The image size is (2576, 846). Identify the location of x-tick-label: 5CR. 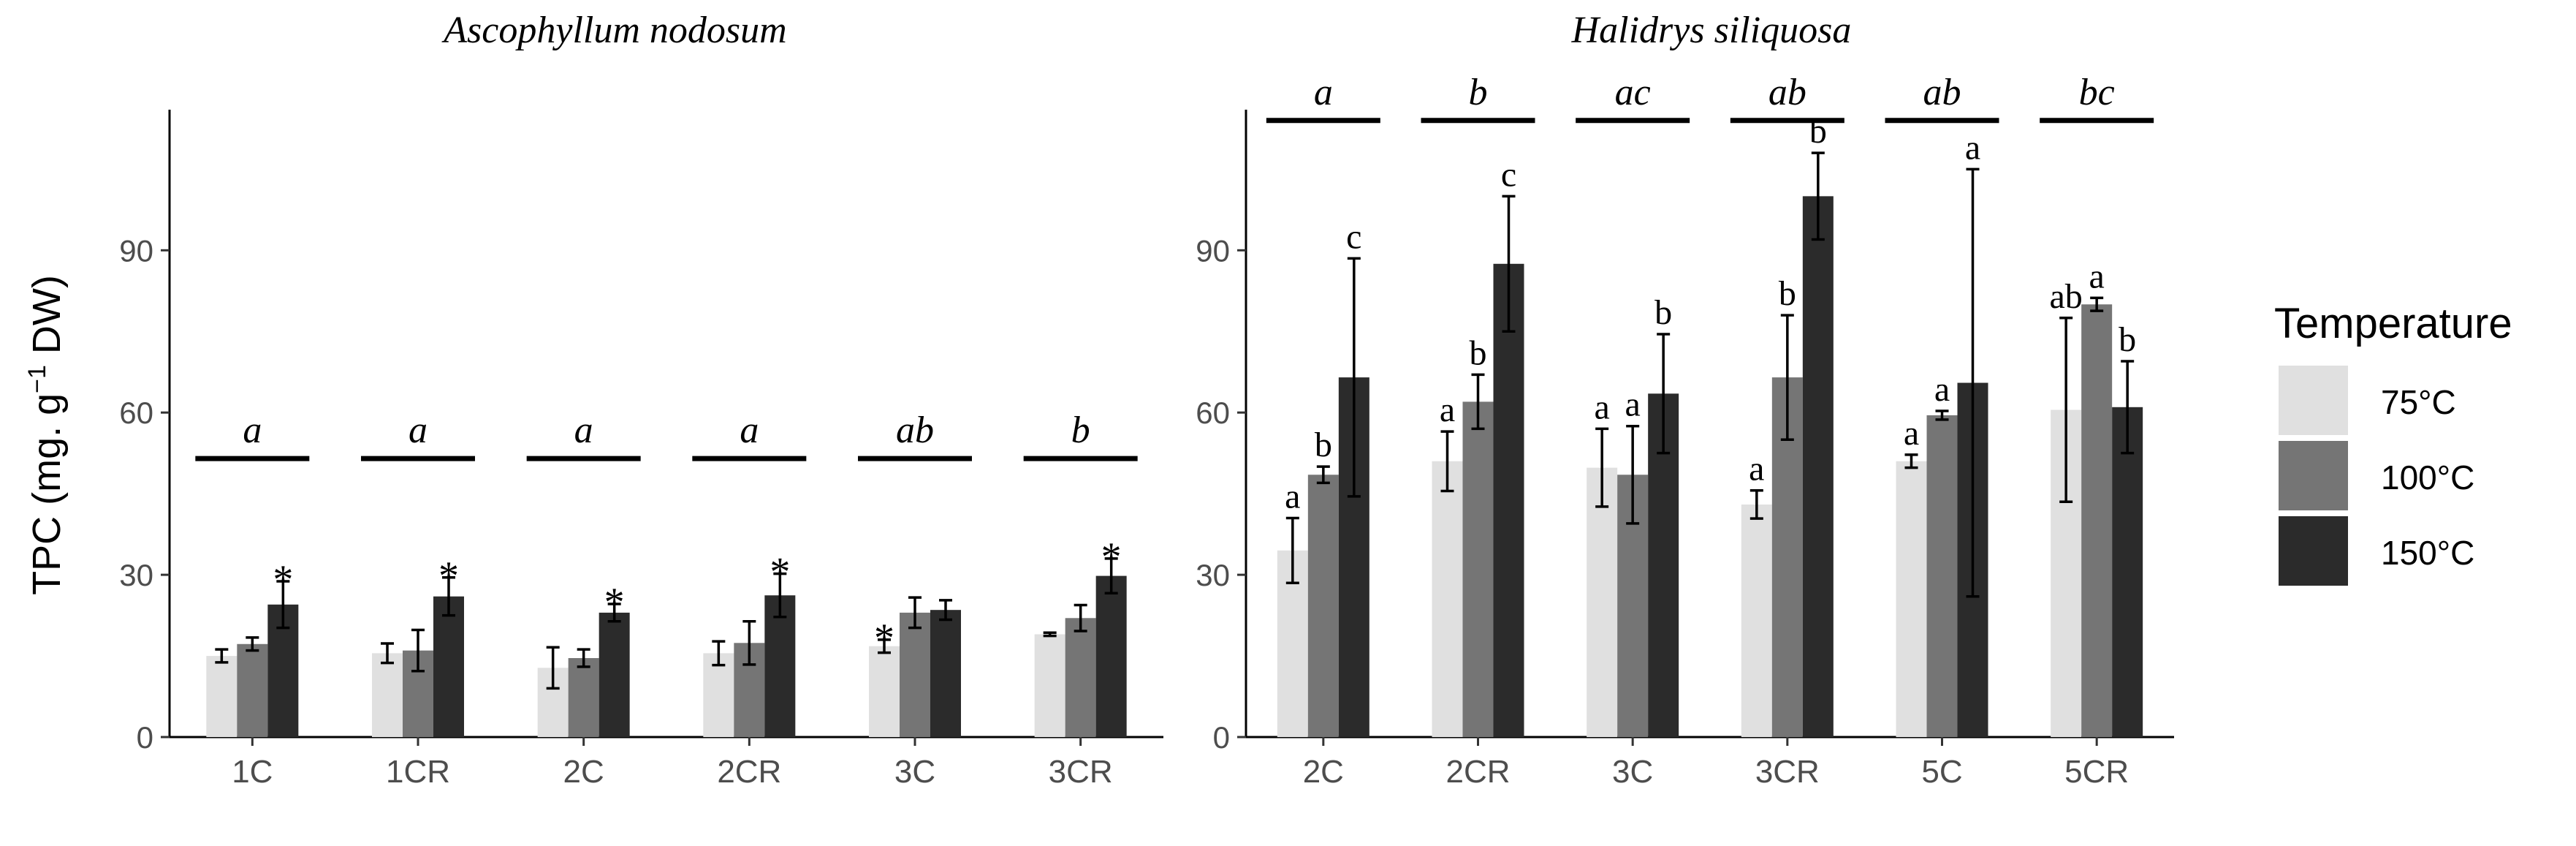
(2096, 772).